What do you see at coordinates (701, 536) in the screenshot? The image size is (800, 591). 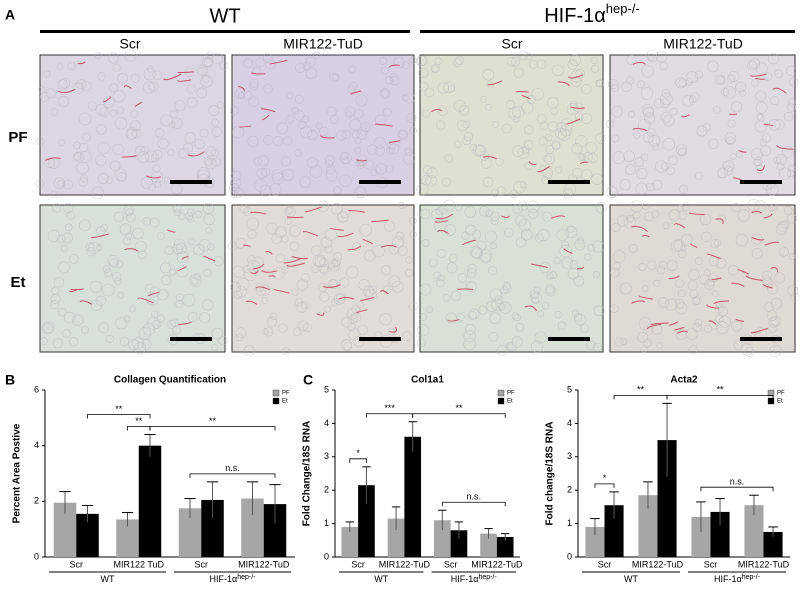 I see `bar` at bounding box center [701, 536].